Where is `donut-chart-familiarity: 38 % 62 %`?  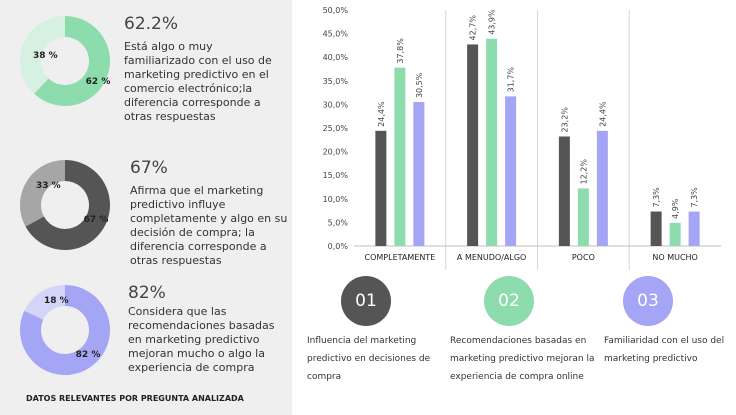 donut-chart-familiarity: 38 % 62 % is located at coordinates (65, 61).